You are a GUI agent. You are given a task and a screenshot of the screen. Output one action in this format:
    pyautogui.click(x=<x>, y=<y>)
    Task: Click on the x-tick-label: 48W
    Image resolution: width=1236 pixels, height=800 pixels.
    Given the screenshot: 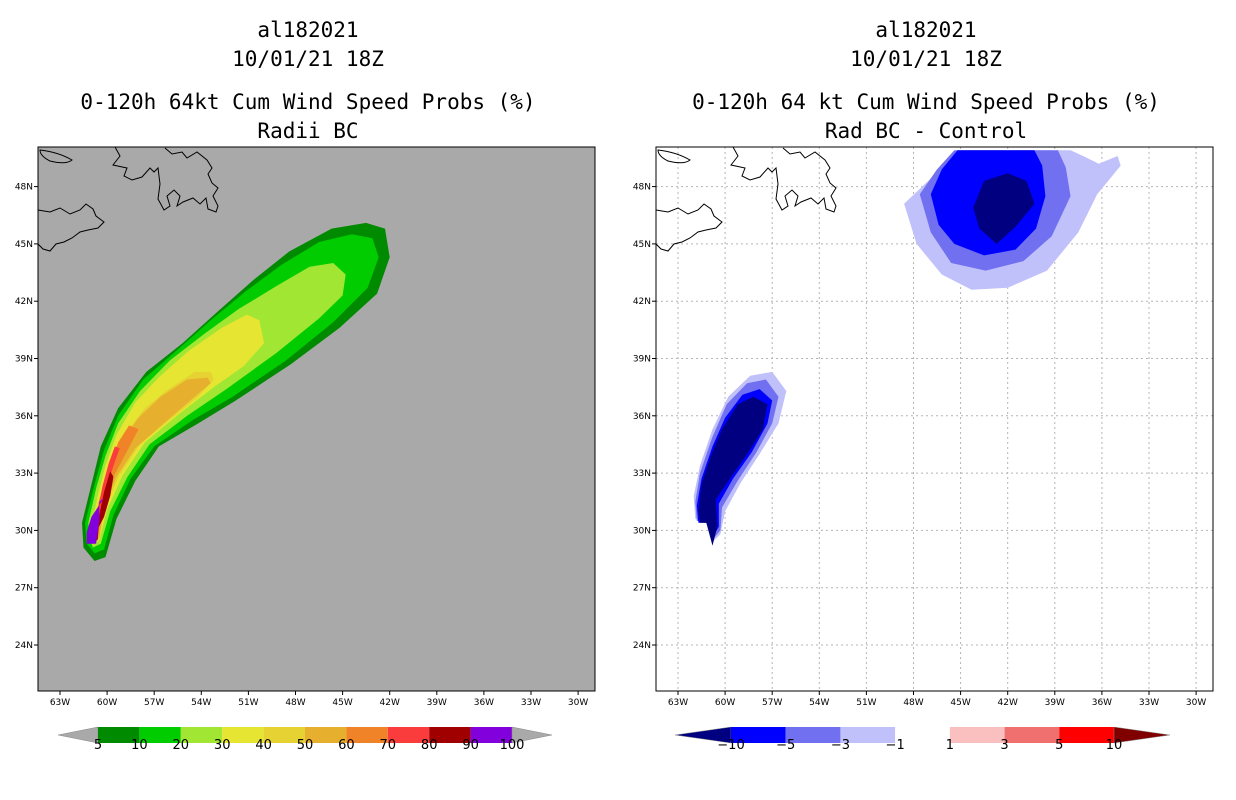 What is the action you would take?
    pyautogui.click(x=913, y=703)
    